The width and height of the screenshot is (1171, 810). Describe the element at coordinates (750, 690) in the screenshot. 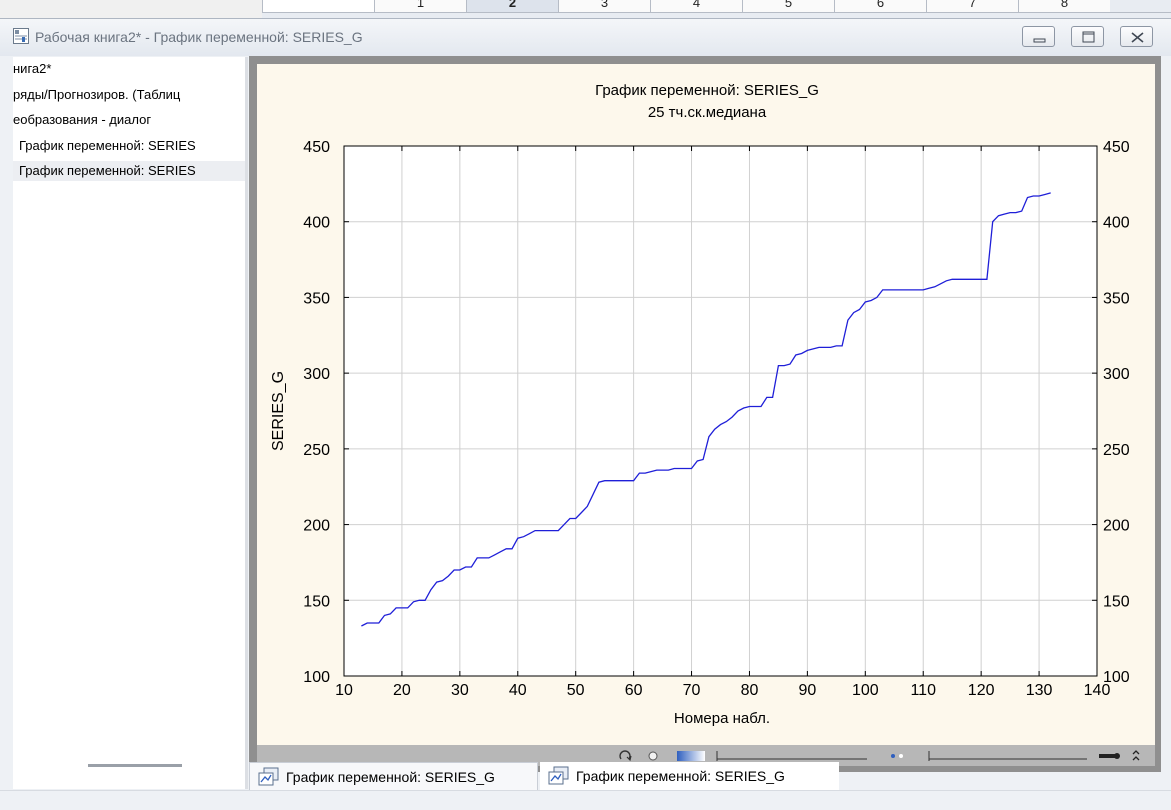

I see `x-tick-label: 80` at that location.